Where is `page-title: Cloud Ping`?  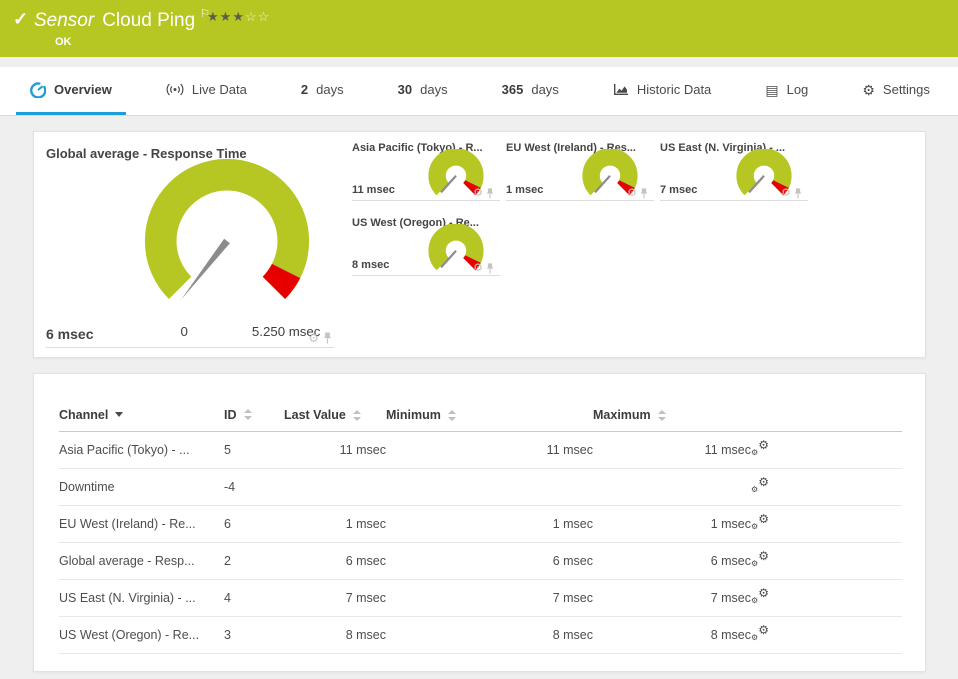
page-title: Cloud Ping is located at coordinates (149, 20).